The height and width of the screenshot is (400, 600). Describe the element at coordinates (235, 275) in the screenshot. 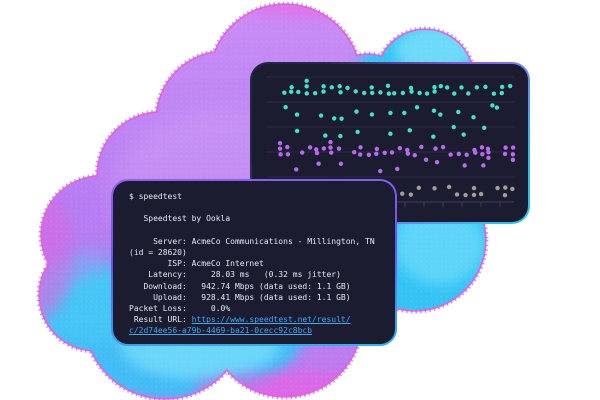

I see `terminal-text: Latency: 28.03 ms (0.32 ms jitter)` at that location.